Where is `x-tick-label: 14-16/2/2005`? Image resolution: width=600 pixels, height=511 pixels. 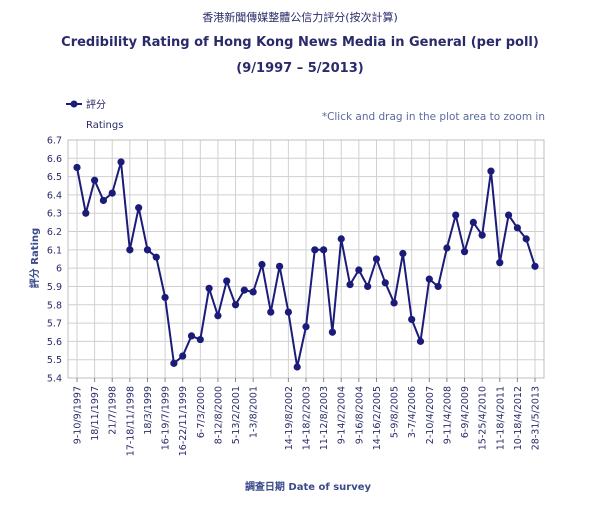
x-tick-label: 14-16/2/2005 is located at coordinates (377, 418).